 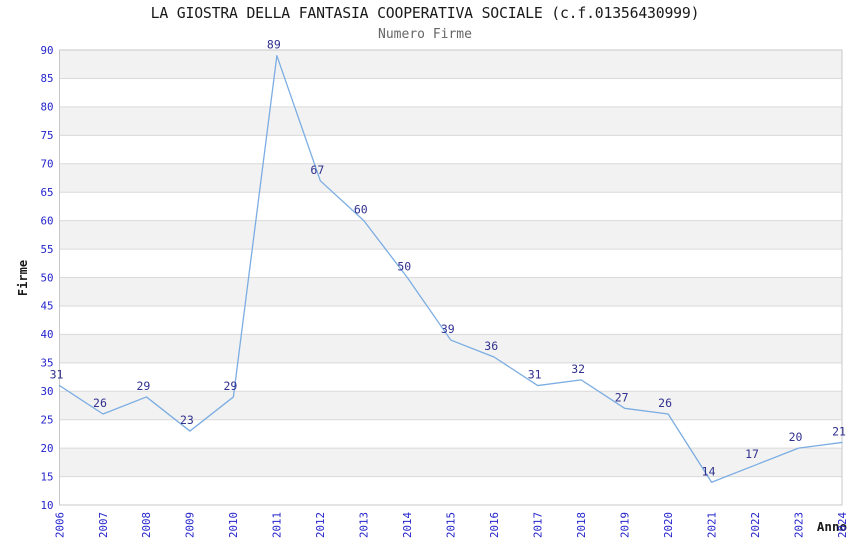 What do you see at coordinates (755, 525) in the screenshot?
I see `x-tick-label: 2022` at bounding box center [755, 525].